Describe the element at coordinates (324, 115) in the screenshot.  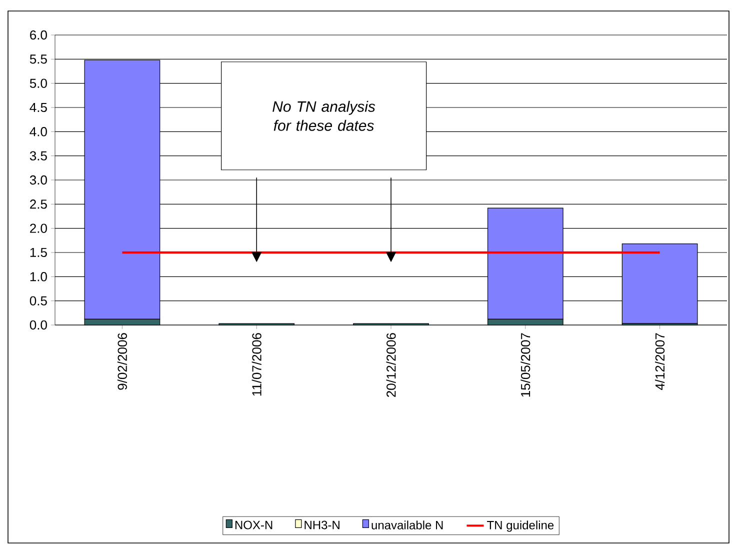
I see `annotation: No TN analysis for these dates` at that location.